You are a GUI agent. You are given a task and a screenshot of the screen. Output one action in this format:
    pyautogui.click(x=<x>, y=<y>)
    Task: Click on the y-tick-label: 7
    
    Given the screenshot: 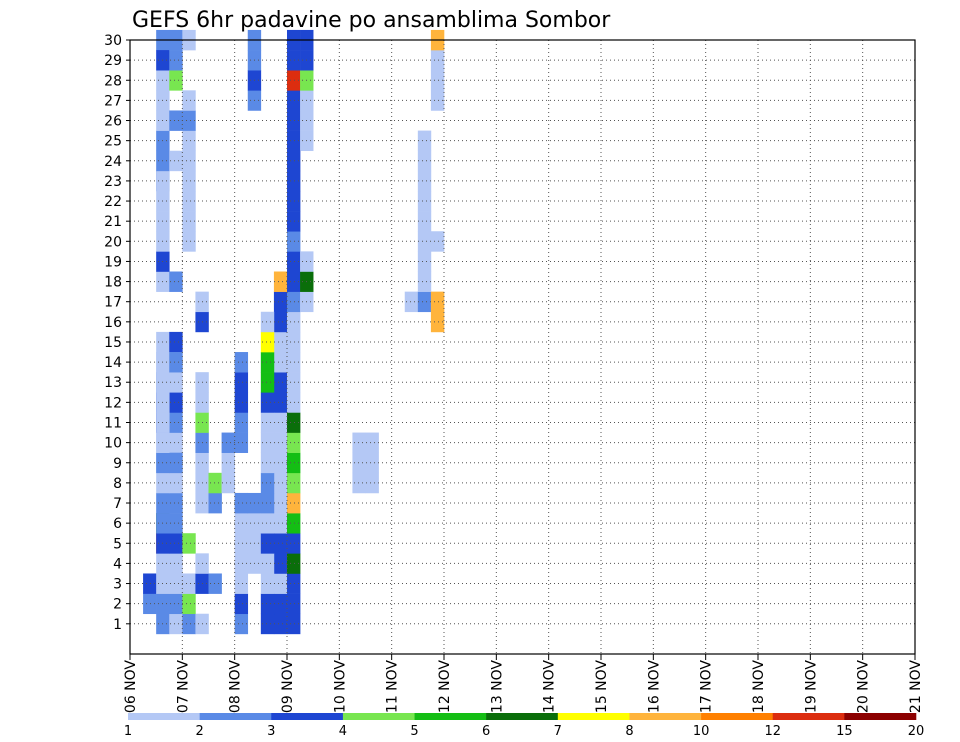 What is the action you would take?
    pyautogui.click(x=117, y=504)
    